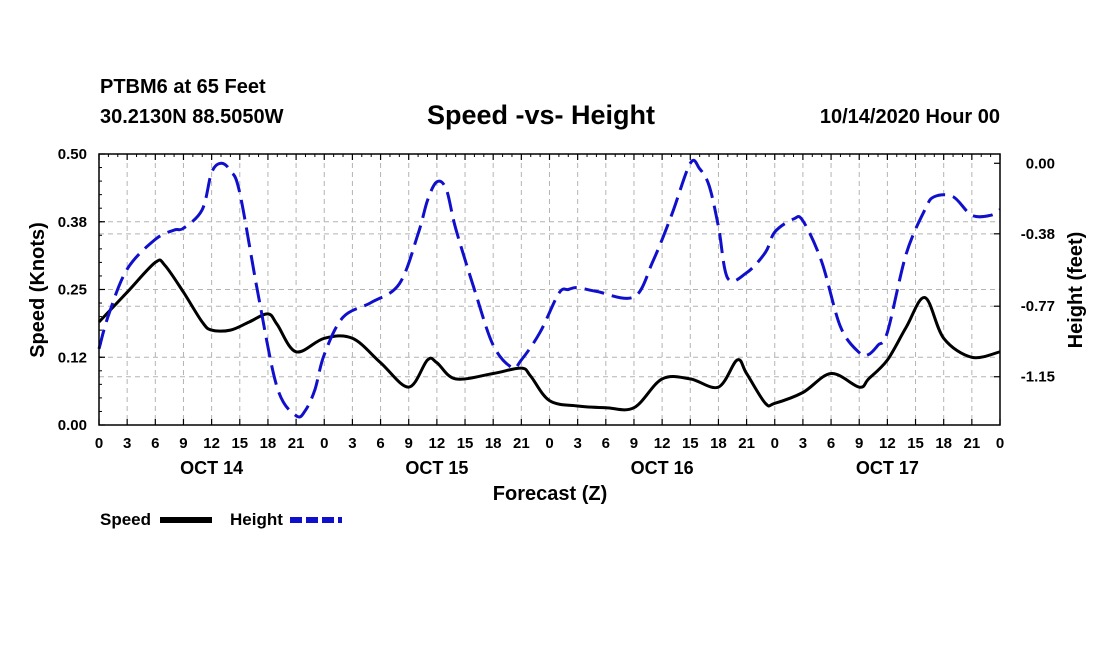  I want to click on chart-title: Speed -vs- Height, so click(541, 115).